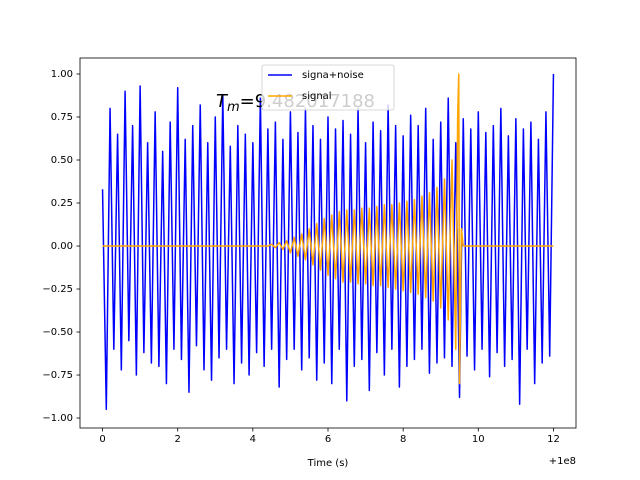 Image resolution: width=640 pixels, height=480 pixels. Describe the element at coordinates (333, 75) in the screenshot. I see `legend-label: signa+noise` at that location.